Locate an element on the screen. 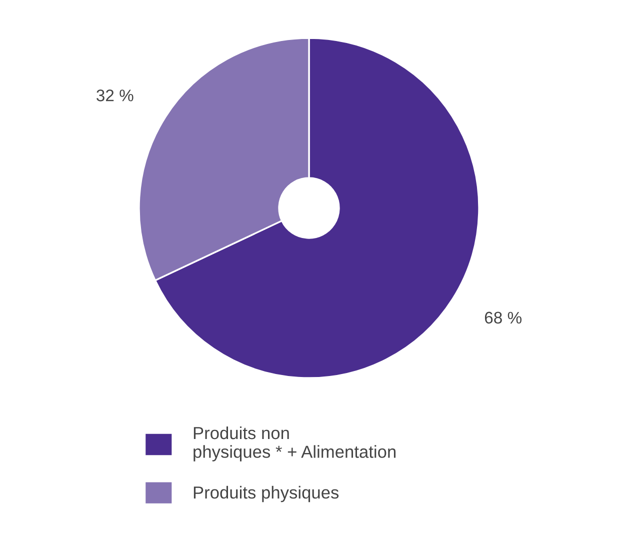 Image resolution: width=641 pixels, height=534 pixels. data-label: 32 % is located at coordinates (115, 96).